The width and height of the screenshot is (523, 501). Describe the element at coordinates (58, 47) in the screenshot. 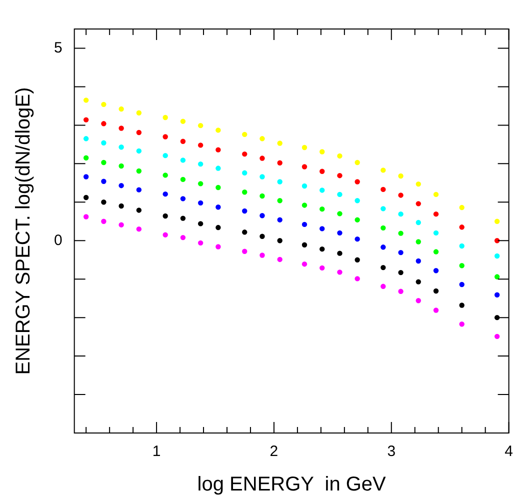

I see `y-tick-label: 5` at that location.